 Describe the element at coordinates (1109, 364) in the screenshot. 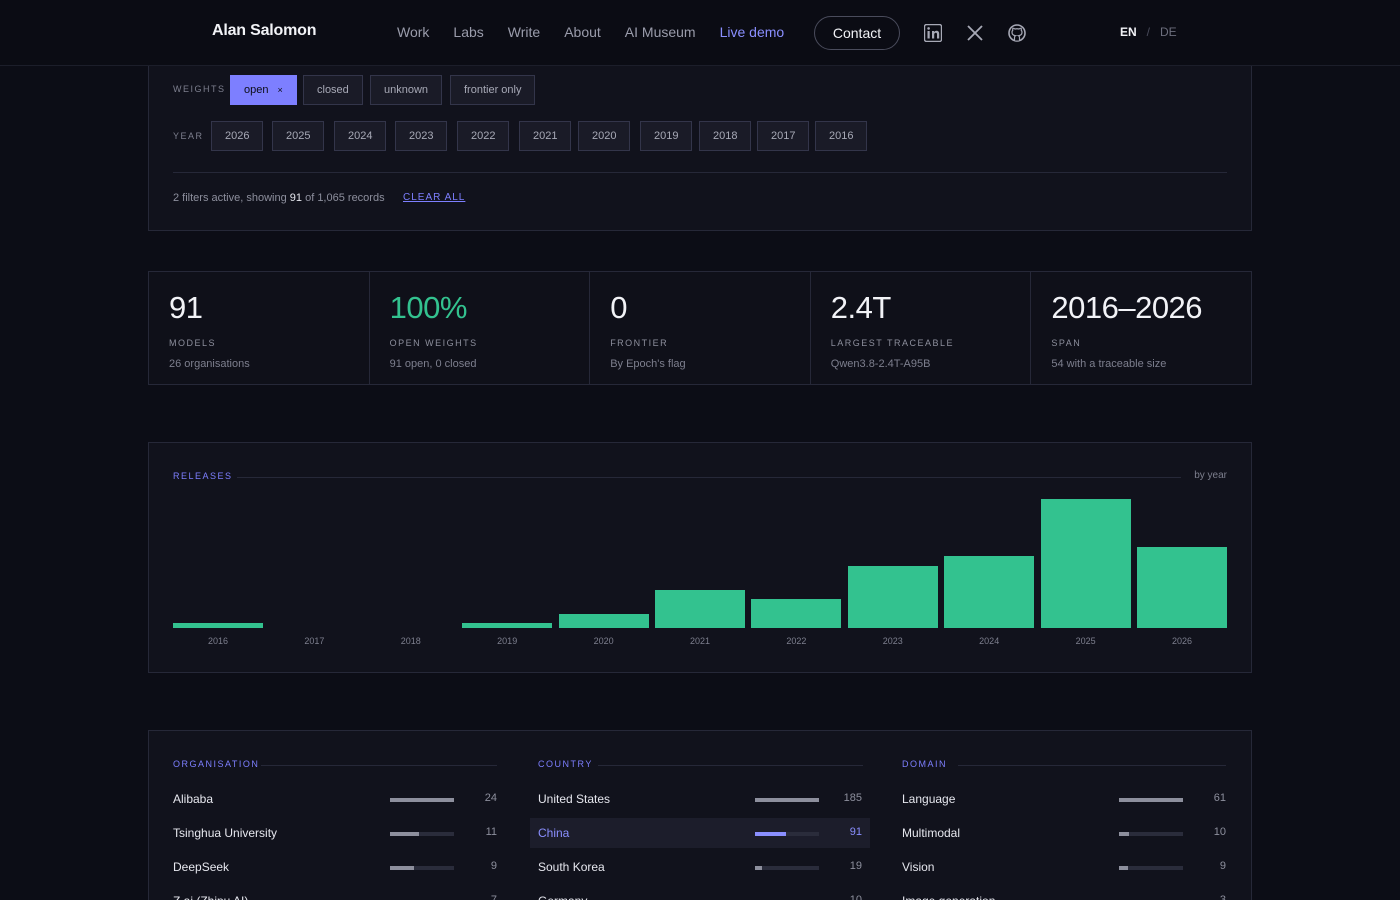

I see `stat-sub: 54 with a traceable size` at that location.